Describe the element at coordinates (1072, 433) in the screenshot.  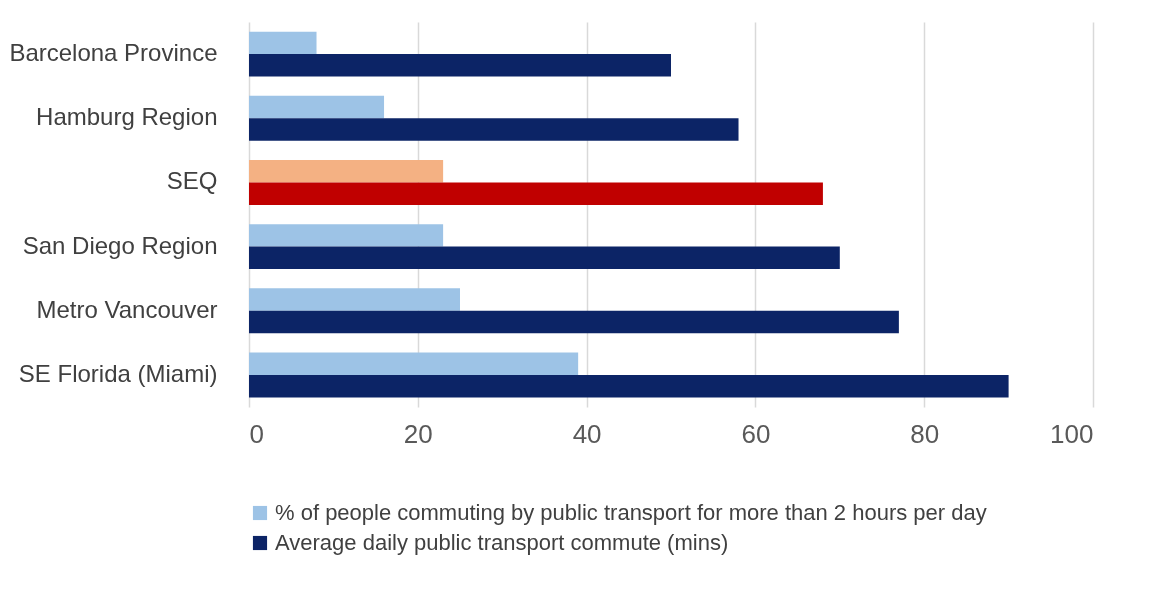
I see `x-tick-label: 100` at that location.